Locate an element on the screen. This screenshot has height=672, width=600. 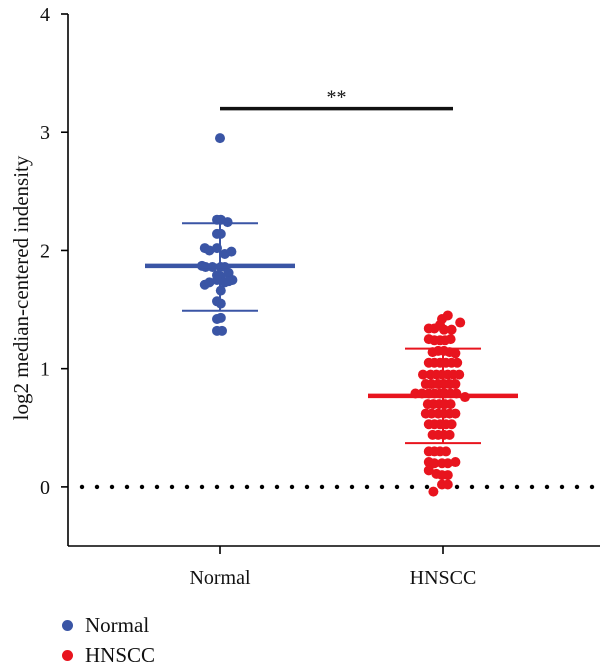
legend-item-normal: Normal is located at coordinates (108, 625).